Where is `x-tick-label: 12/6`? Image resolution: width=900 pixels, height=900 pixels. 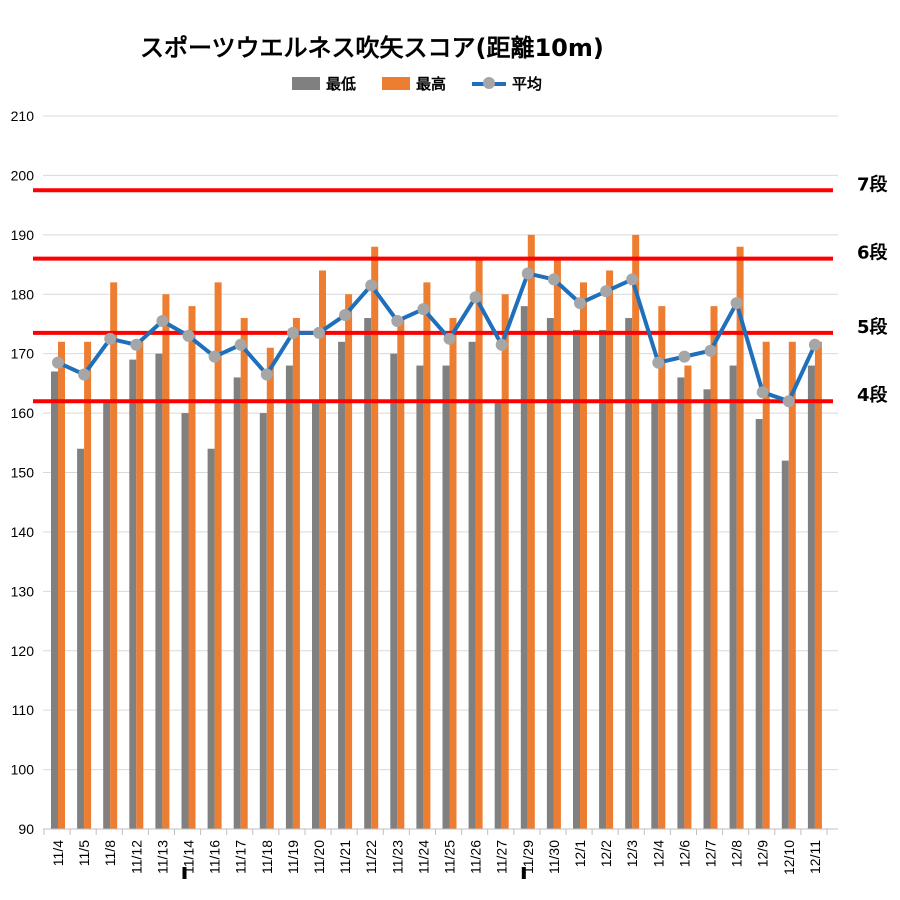 x-tick-label: 12/6 is located at coordinates (684, 853).